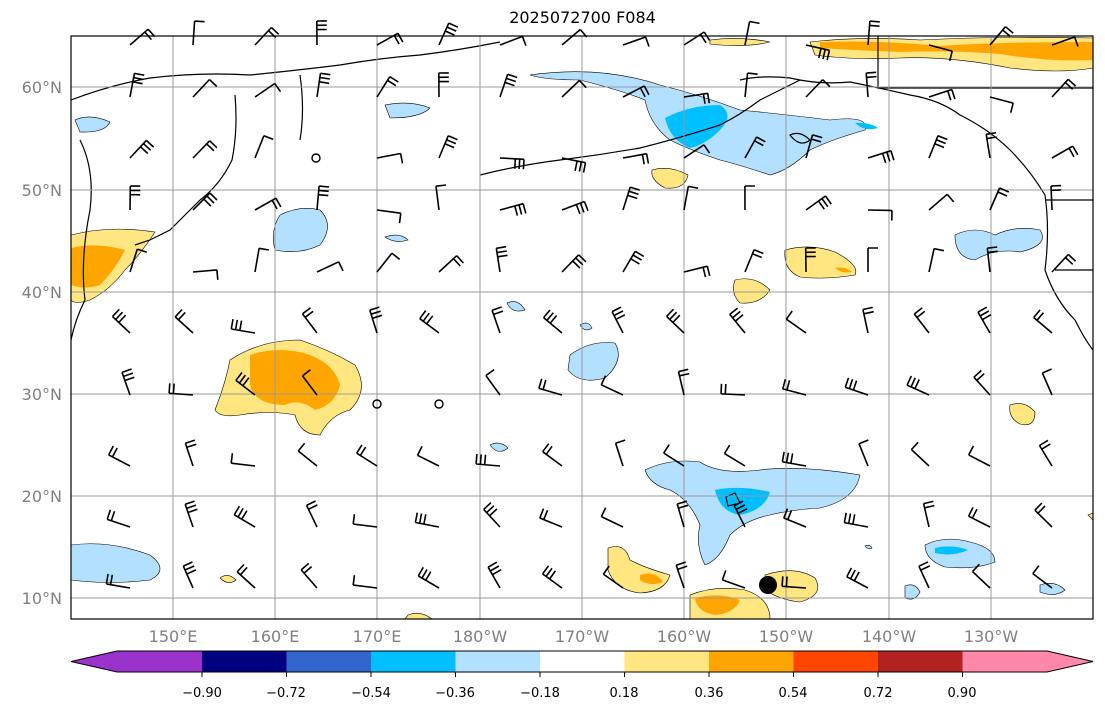 This screenshot has height=712, width=1105. Describe the element at coordinates (42, 496) in the screenshot. I see `lat-label: 20°N` at that location.